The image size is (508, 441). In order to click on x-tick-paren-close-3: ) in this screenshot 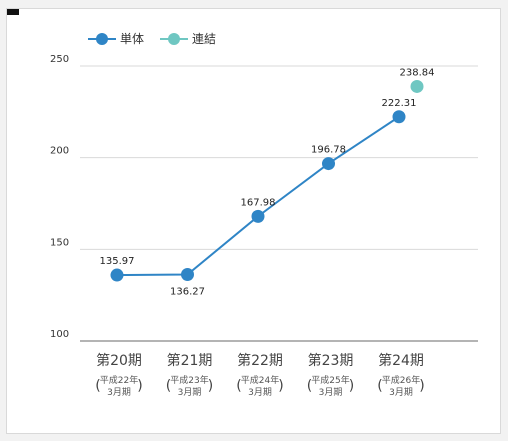, I will do `click(351, 386)`.